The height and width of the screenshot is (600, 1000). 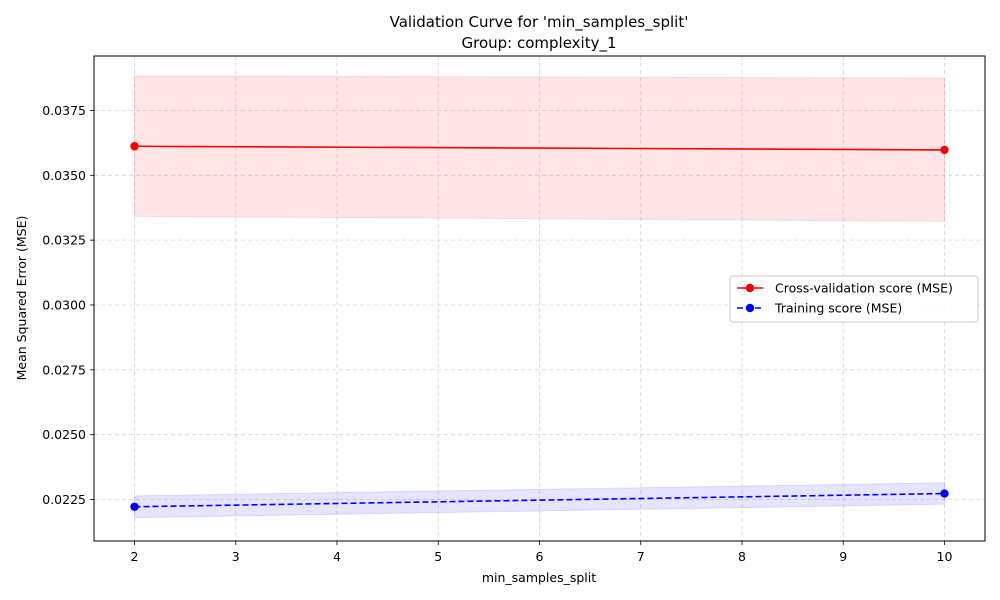 What do you see at coordinates (539, 22) in the screenshot?
I see `chart-title: Validation Curve for 'min_samples_split'` at bounding box center [539, 22].